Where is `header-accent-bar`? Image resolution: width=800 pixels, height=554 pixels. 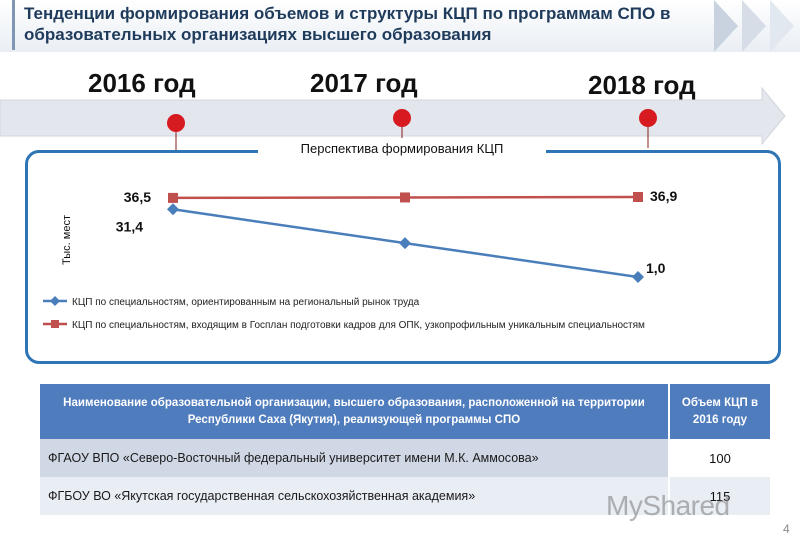
header-accent-bar is located at coordinates (13, 25).